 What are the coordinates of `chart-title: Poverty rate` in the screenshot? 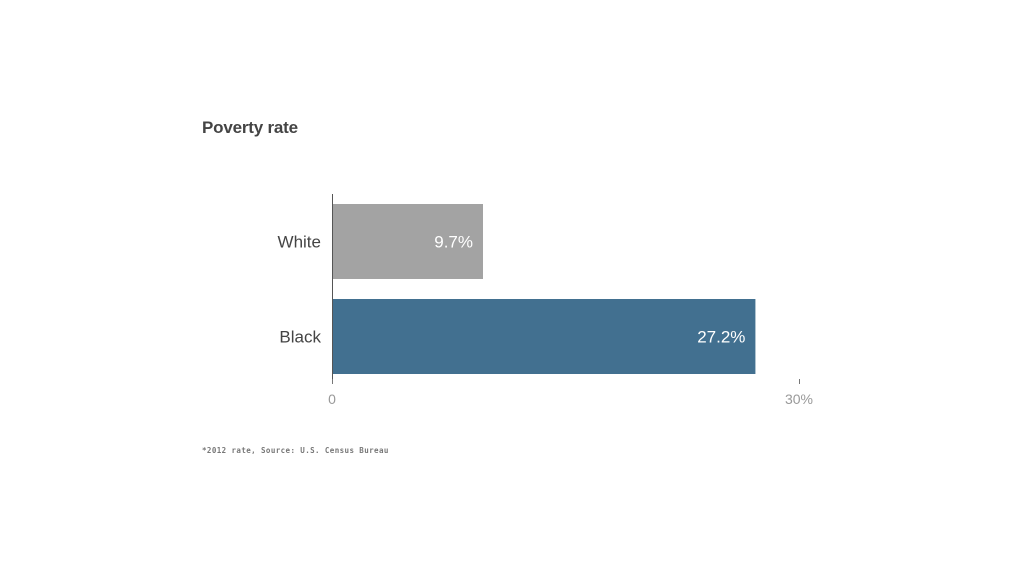 It's located at (250, 127).